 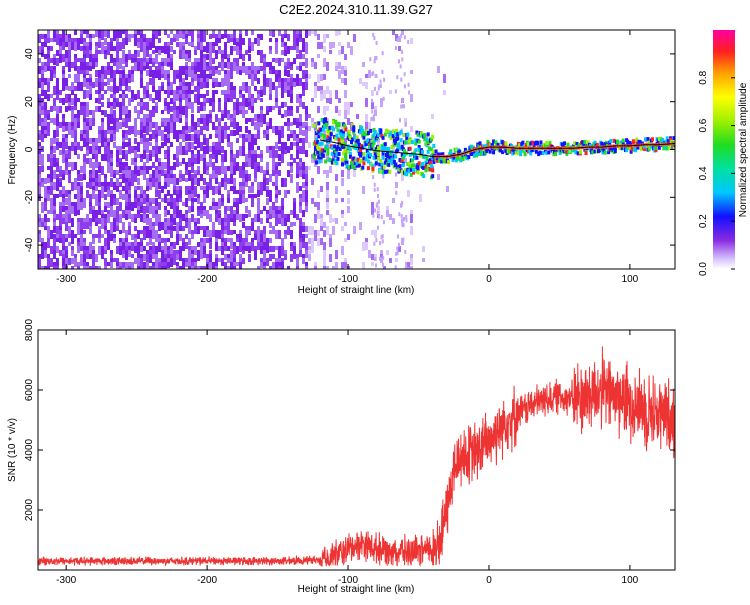 What do you see at coordinates (12, 150) in the screenshot?
I see `spectrogram-y-axis-label: Frequency (Hz)` at bounding box center [12, 150].